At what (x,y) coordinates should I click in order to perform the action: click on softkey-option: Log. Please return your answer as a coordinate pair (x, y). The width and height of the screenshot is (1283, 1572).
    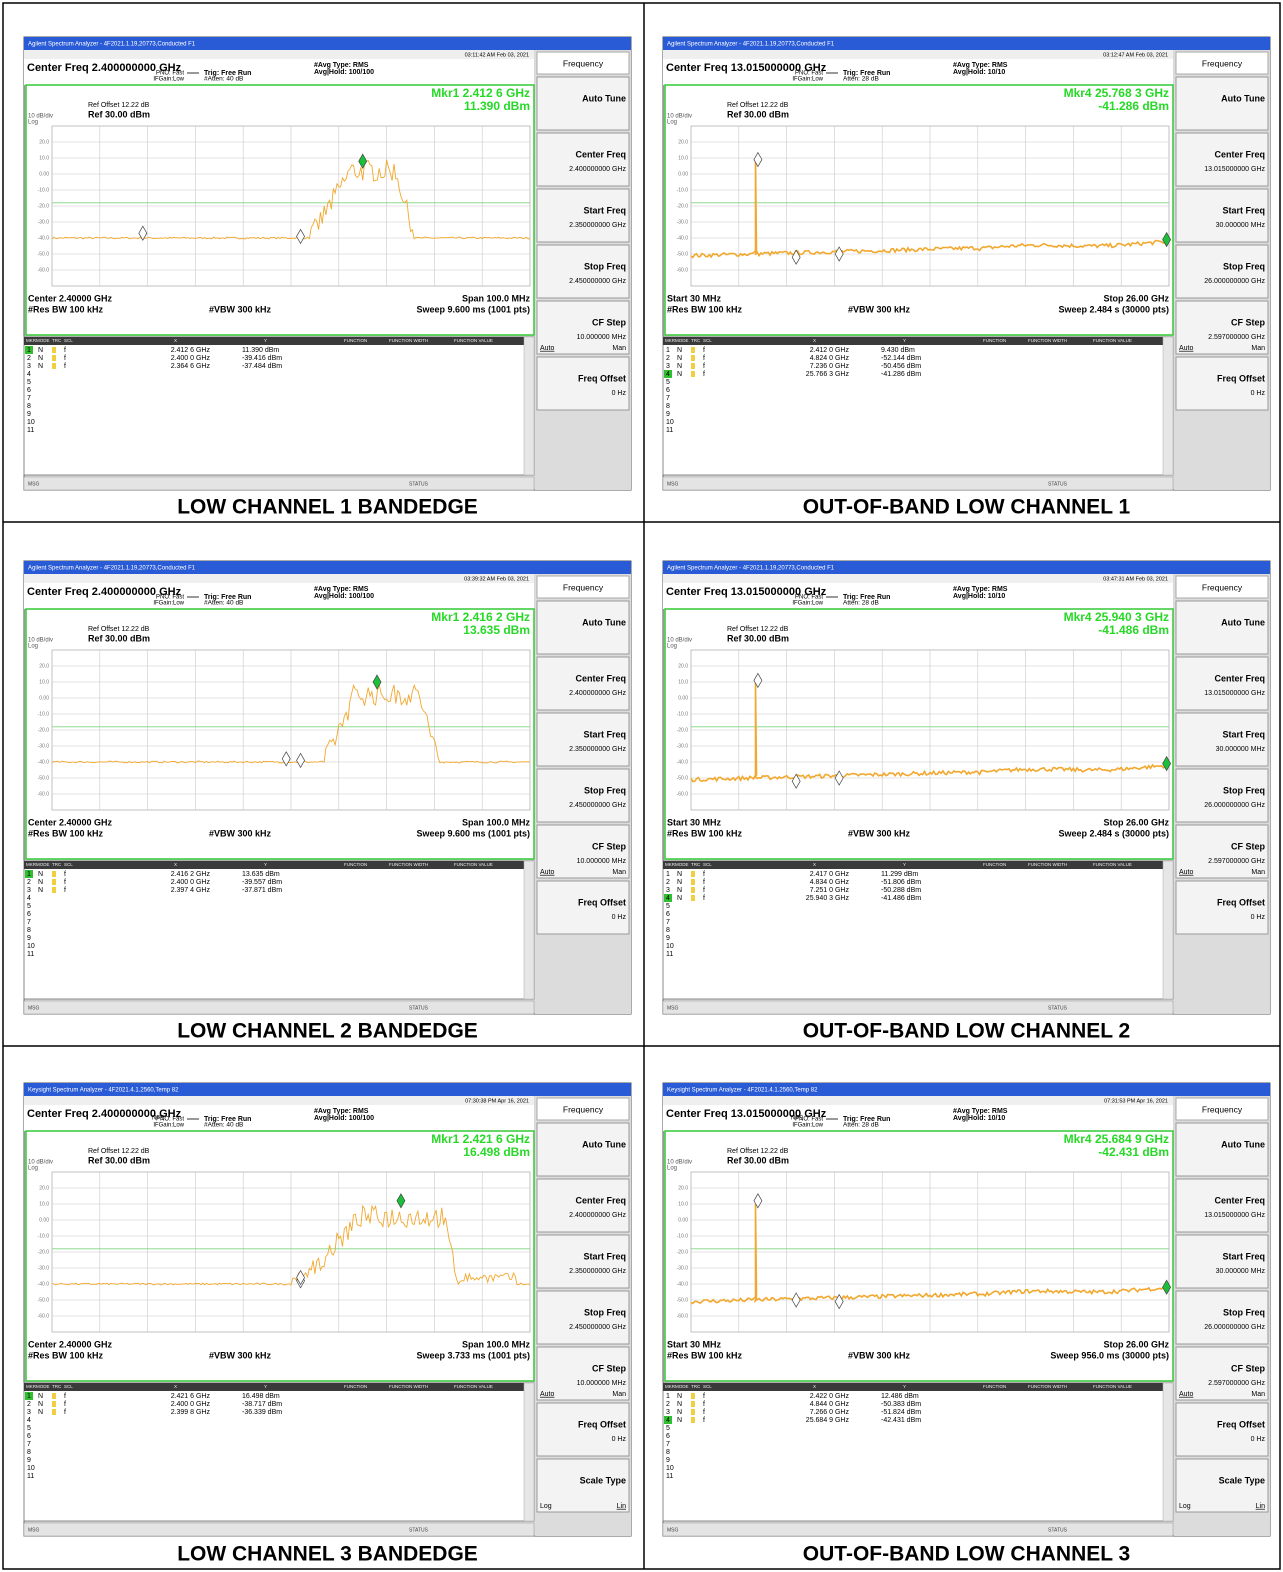
    Looking at the image, I should click on (1185, 1506).